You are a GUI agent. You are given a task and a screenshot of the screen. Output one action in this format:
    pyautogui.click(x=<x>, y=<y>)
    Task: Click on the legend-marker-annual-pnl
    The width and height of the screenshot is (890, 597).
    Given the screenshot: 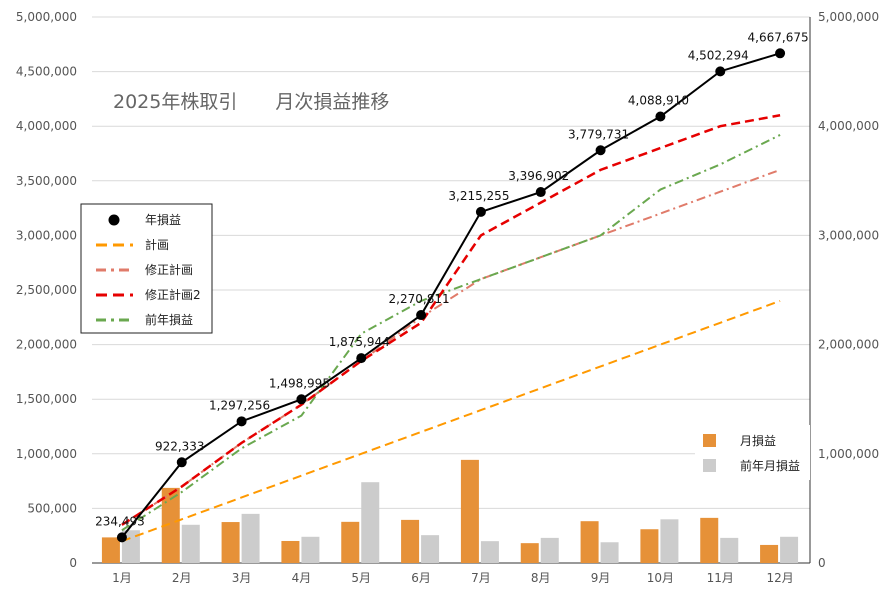 What is the action you would take?
    pyautogui.click(x=114, y=220)
    